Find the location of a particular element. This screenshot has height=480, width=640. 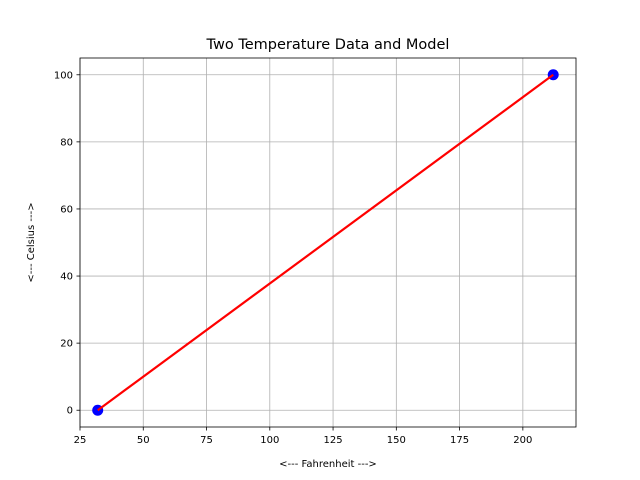

x-tick-label: 25 is located at coordinates (80, 440).